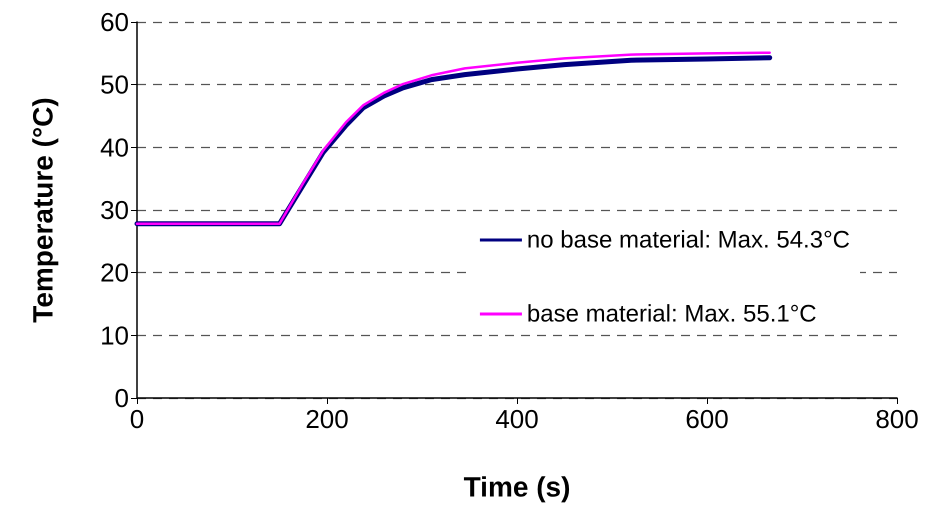 This screenshot has width=930, height=531. What do you see at coordinates (897, 419) in the screenshot?
I see `x-tick-label: 800` at bounding box center [897, 419].